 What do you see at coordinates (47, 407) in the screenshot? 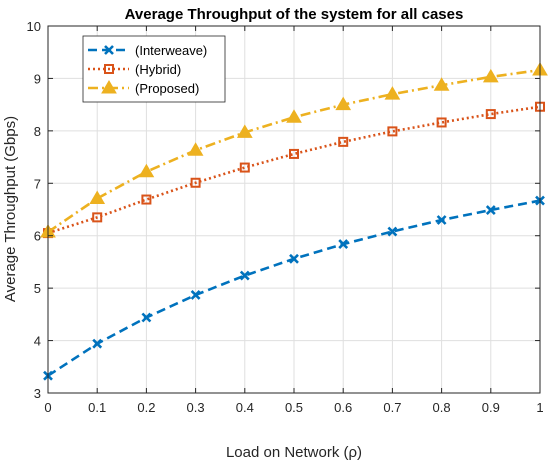
I see `x-tick-label: 0` at bounding box center [47, 407].